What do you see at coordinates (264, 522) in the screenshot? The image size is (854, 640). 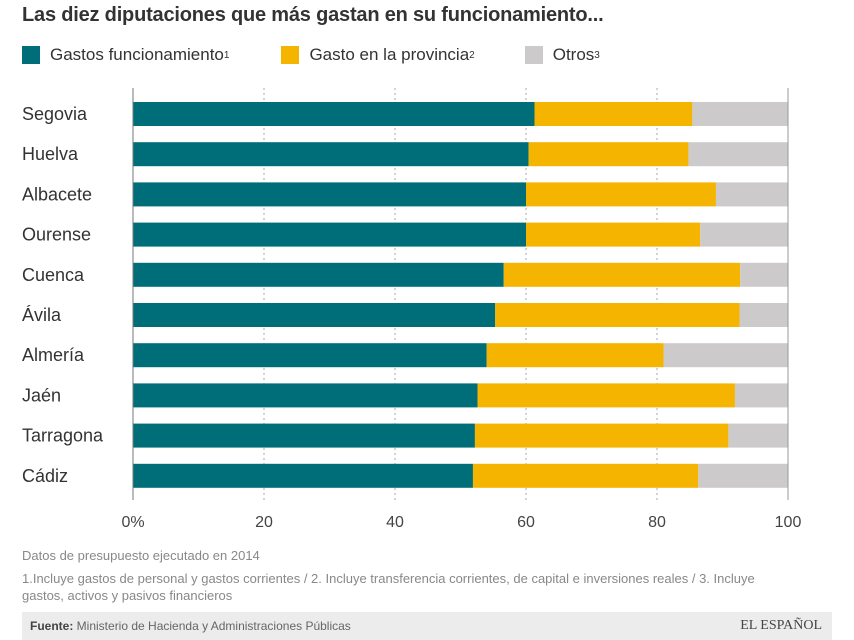 I see `x-tick-label: 20` at bounding box center [264, 522].